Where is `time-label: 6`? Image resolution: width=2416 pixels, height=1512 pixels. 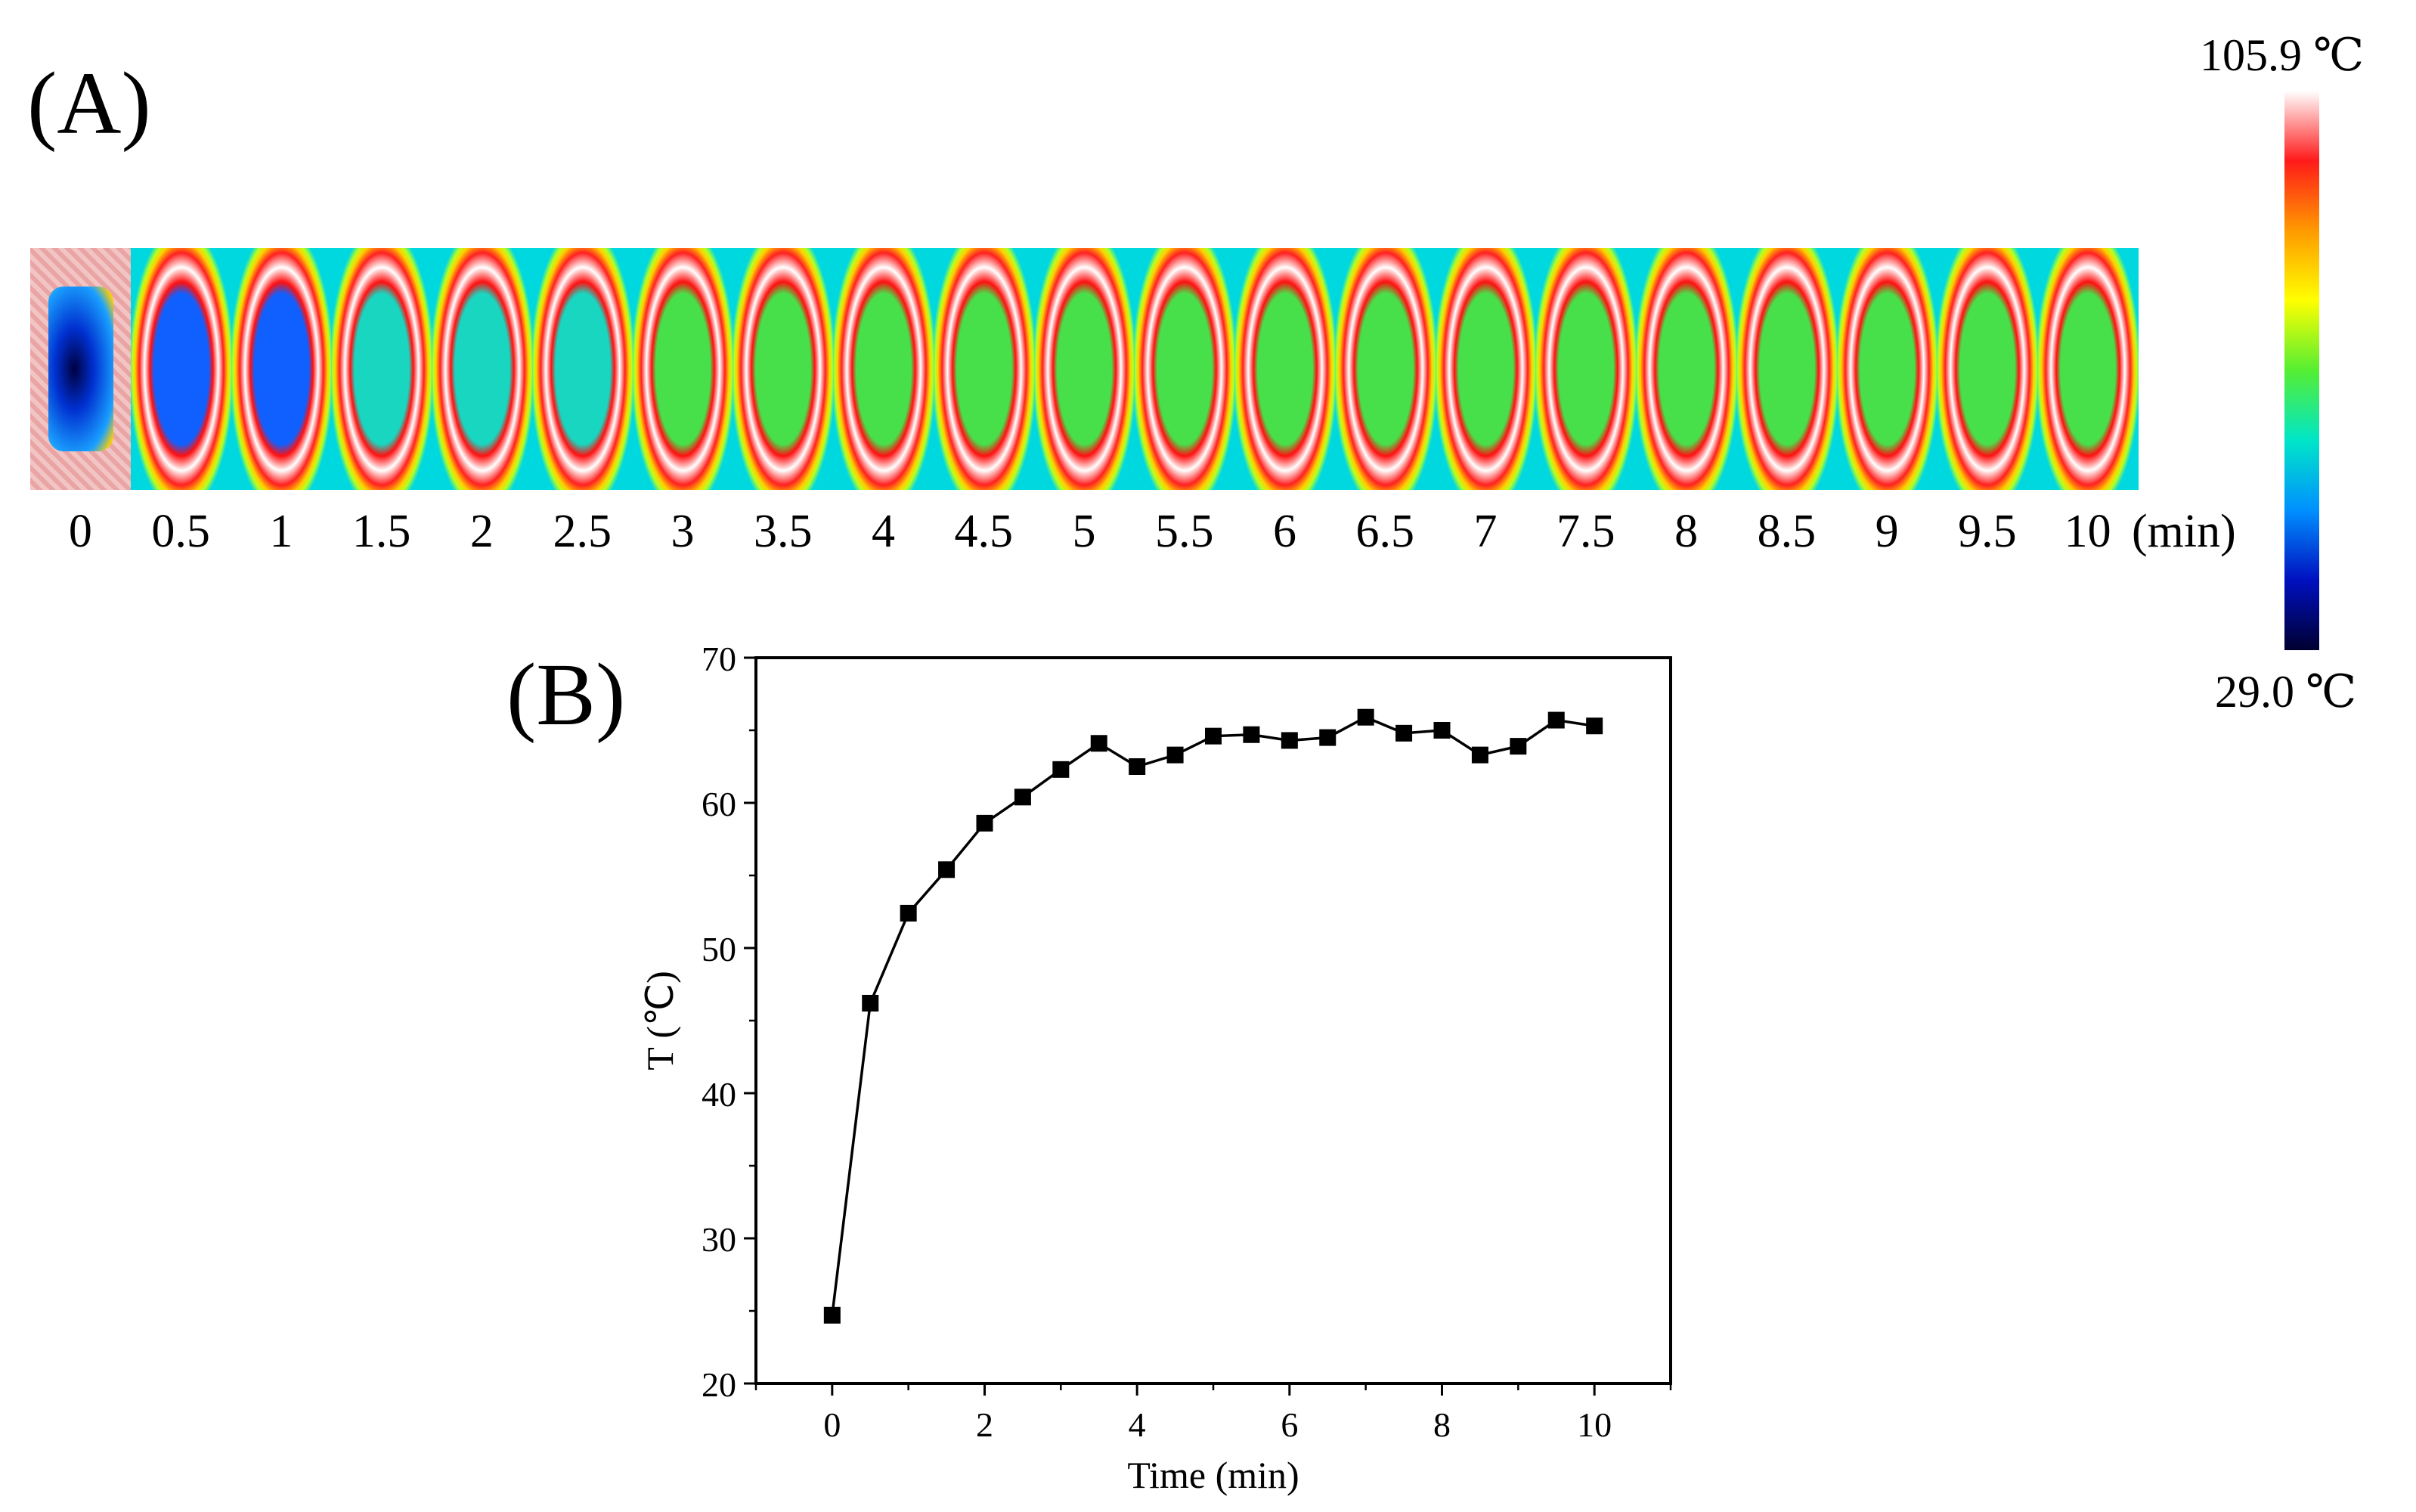 time-label: 6 is located at coordinates (1285, 531).